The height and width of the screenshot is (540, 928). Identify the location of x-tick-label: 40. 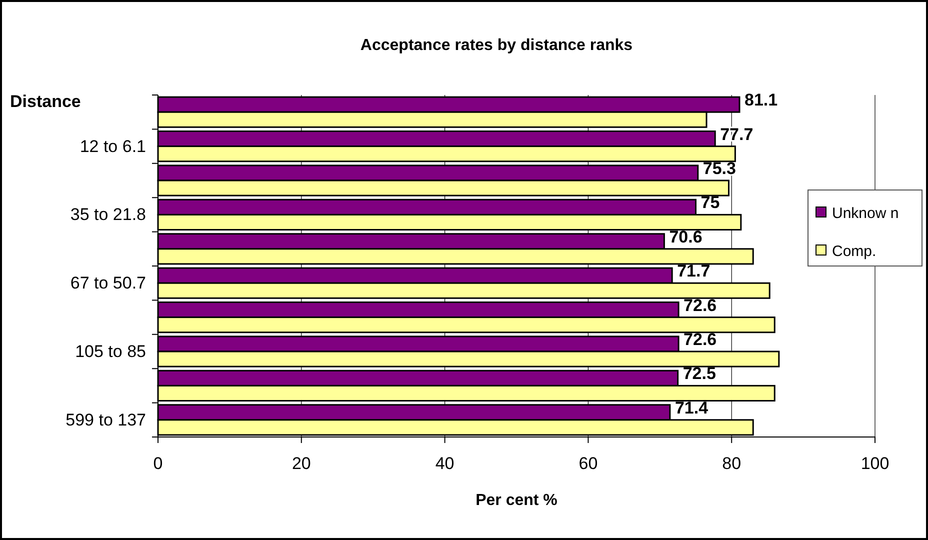
(444, 464).